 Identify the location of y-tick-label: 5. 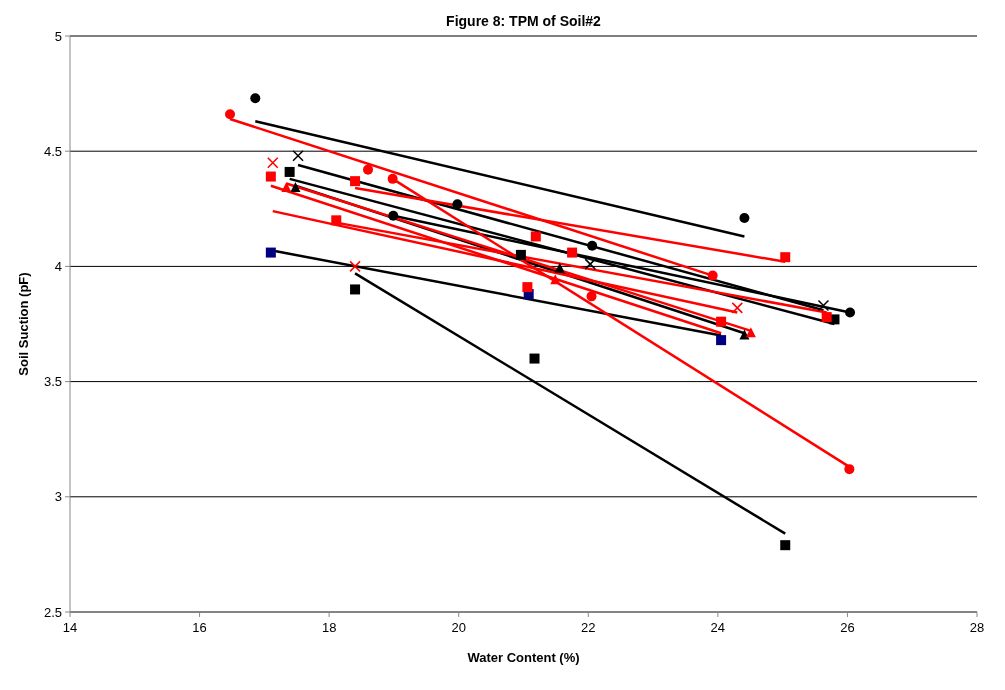
(58, 36).